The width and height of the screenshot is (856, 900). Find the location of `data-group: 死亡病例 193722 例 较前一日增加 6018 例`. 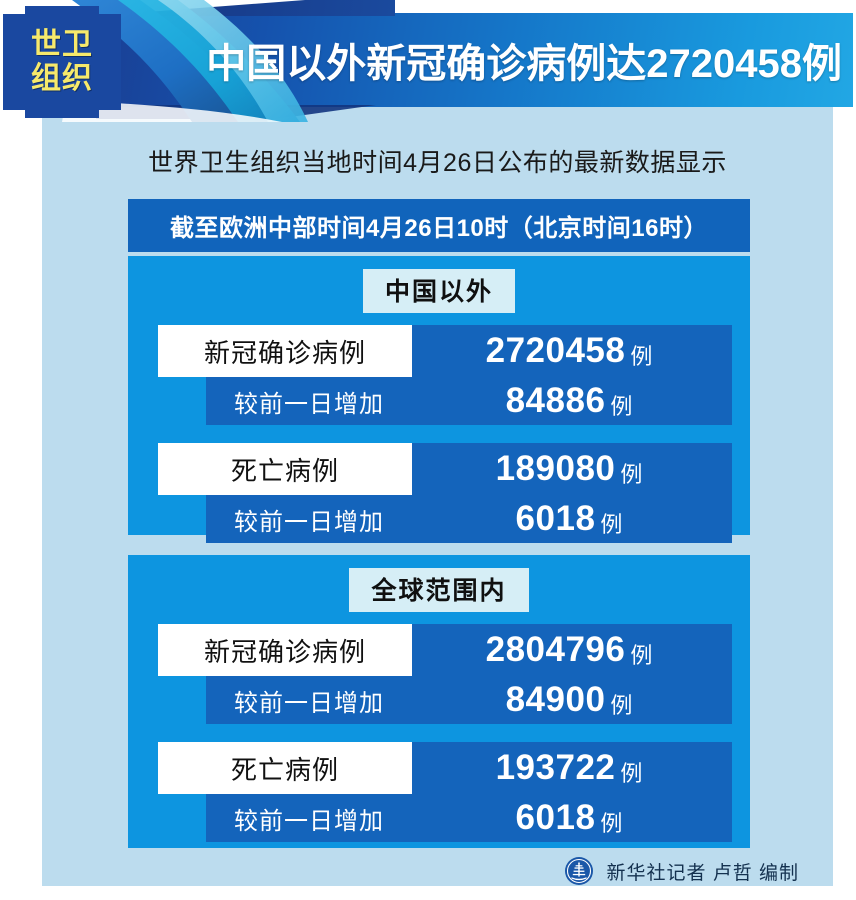

data-group: 死亡病例 193722 例 较前一日增加 6018 例 is located at coordinates (439, 792).